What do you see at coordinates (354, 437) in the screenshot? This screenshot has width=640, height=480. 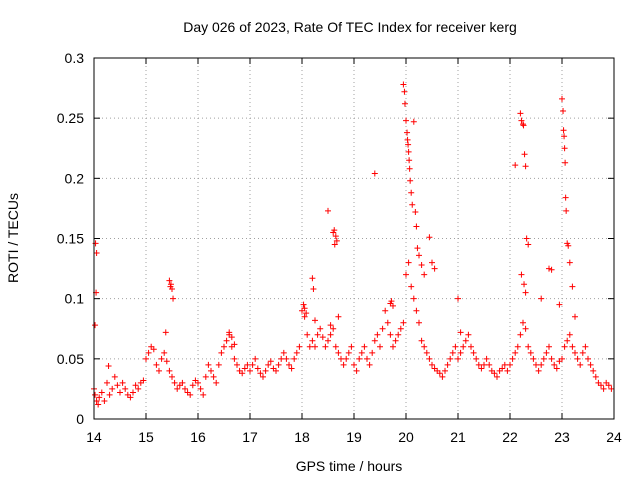 I see `x-tick-label: 19` at bounding box center [354, 437].